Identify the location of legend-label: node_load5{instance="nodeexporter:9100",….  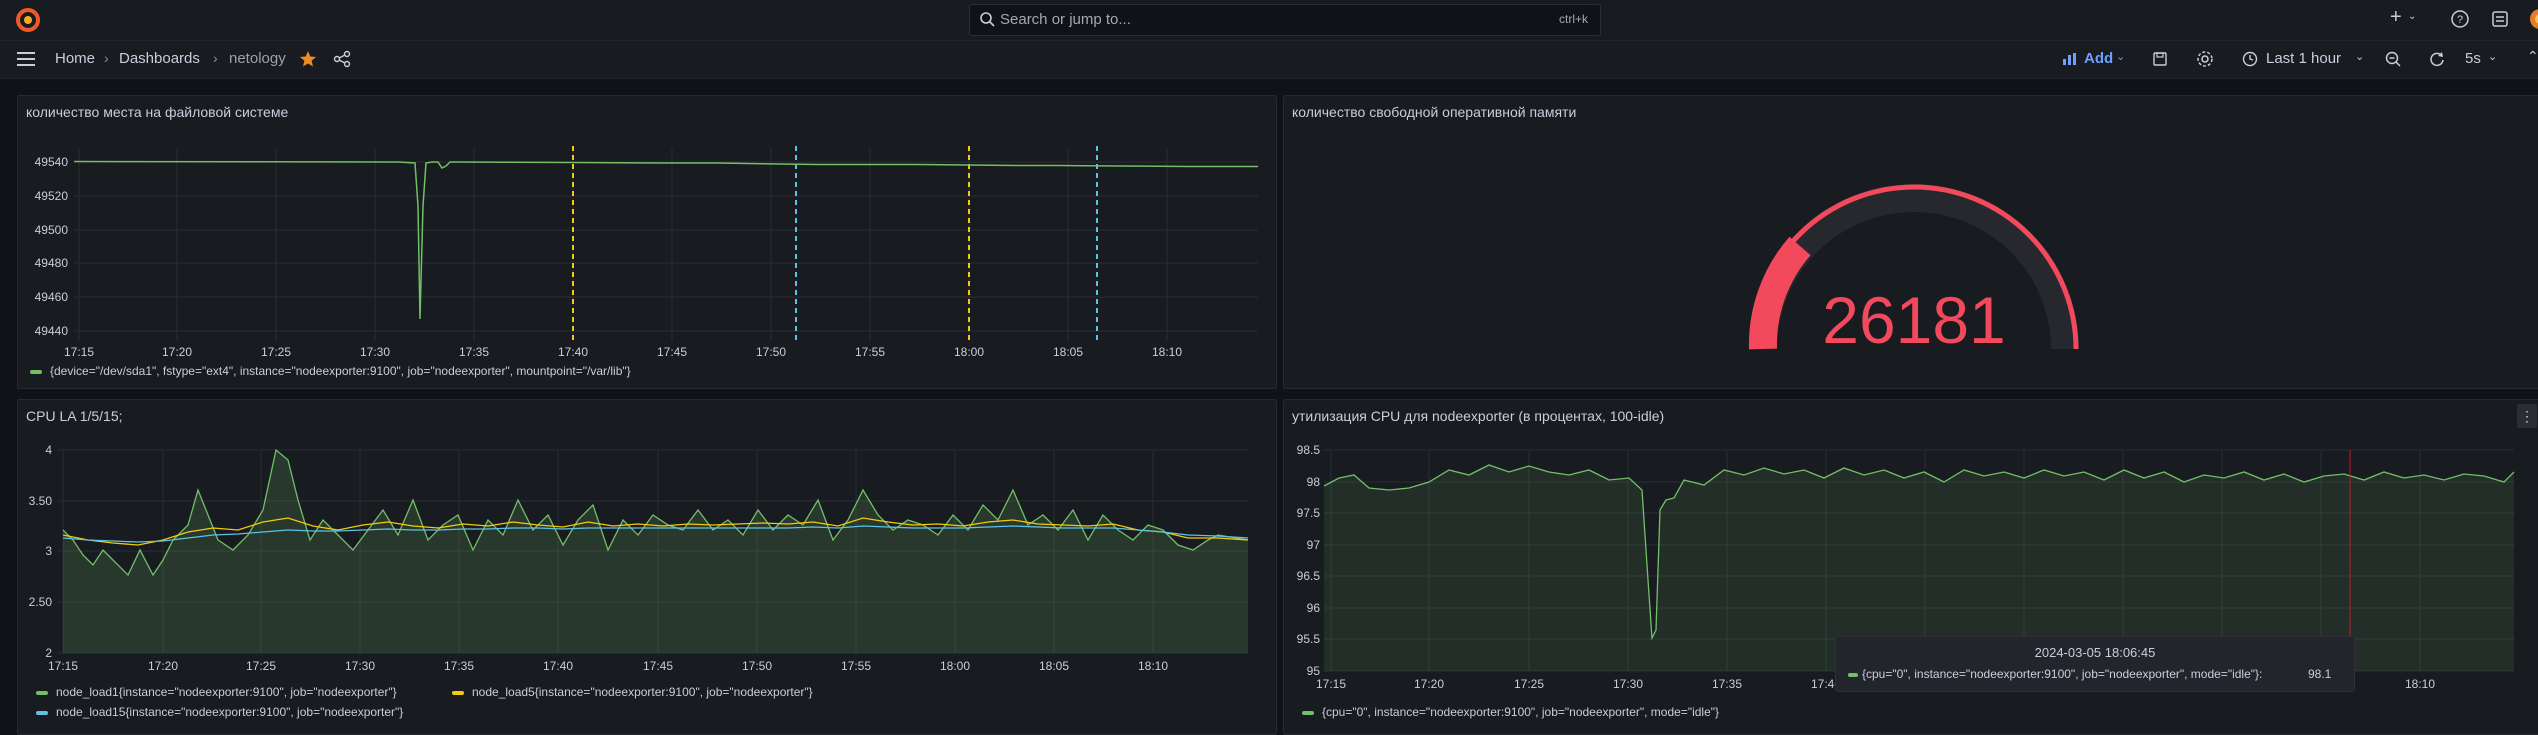
(642, 692).